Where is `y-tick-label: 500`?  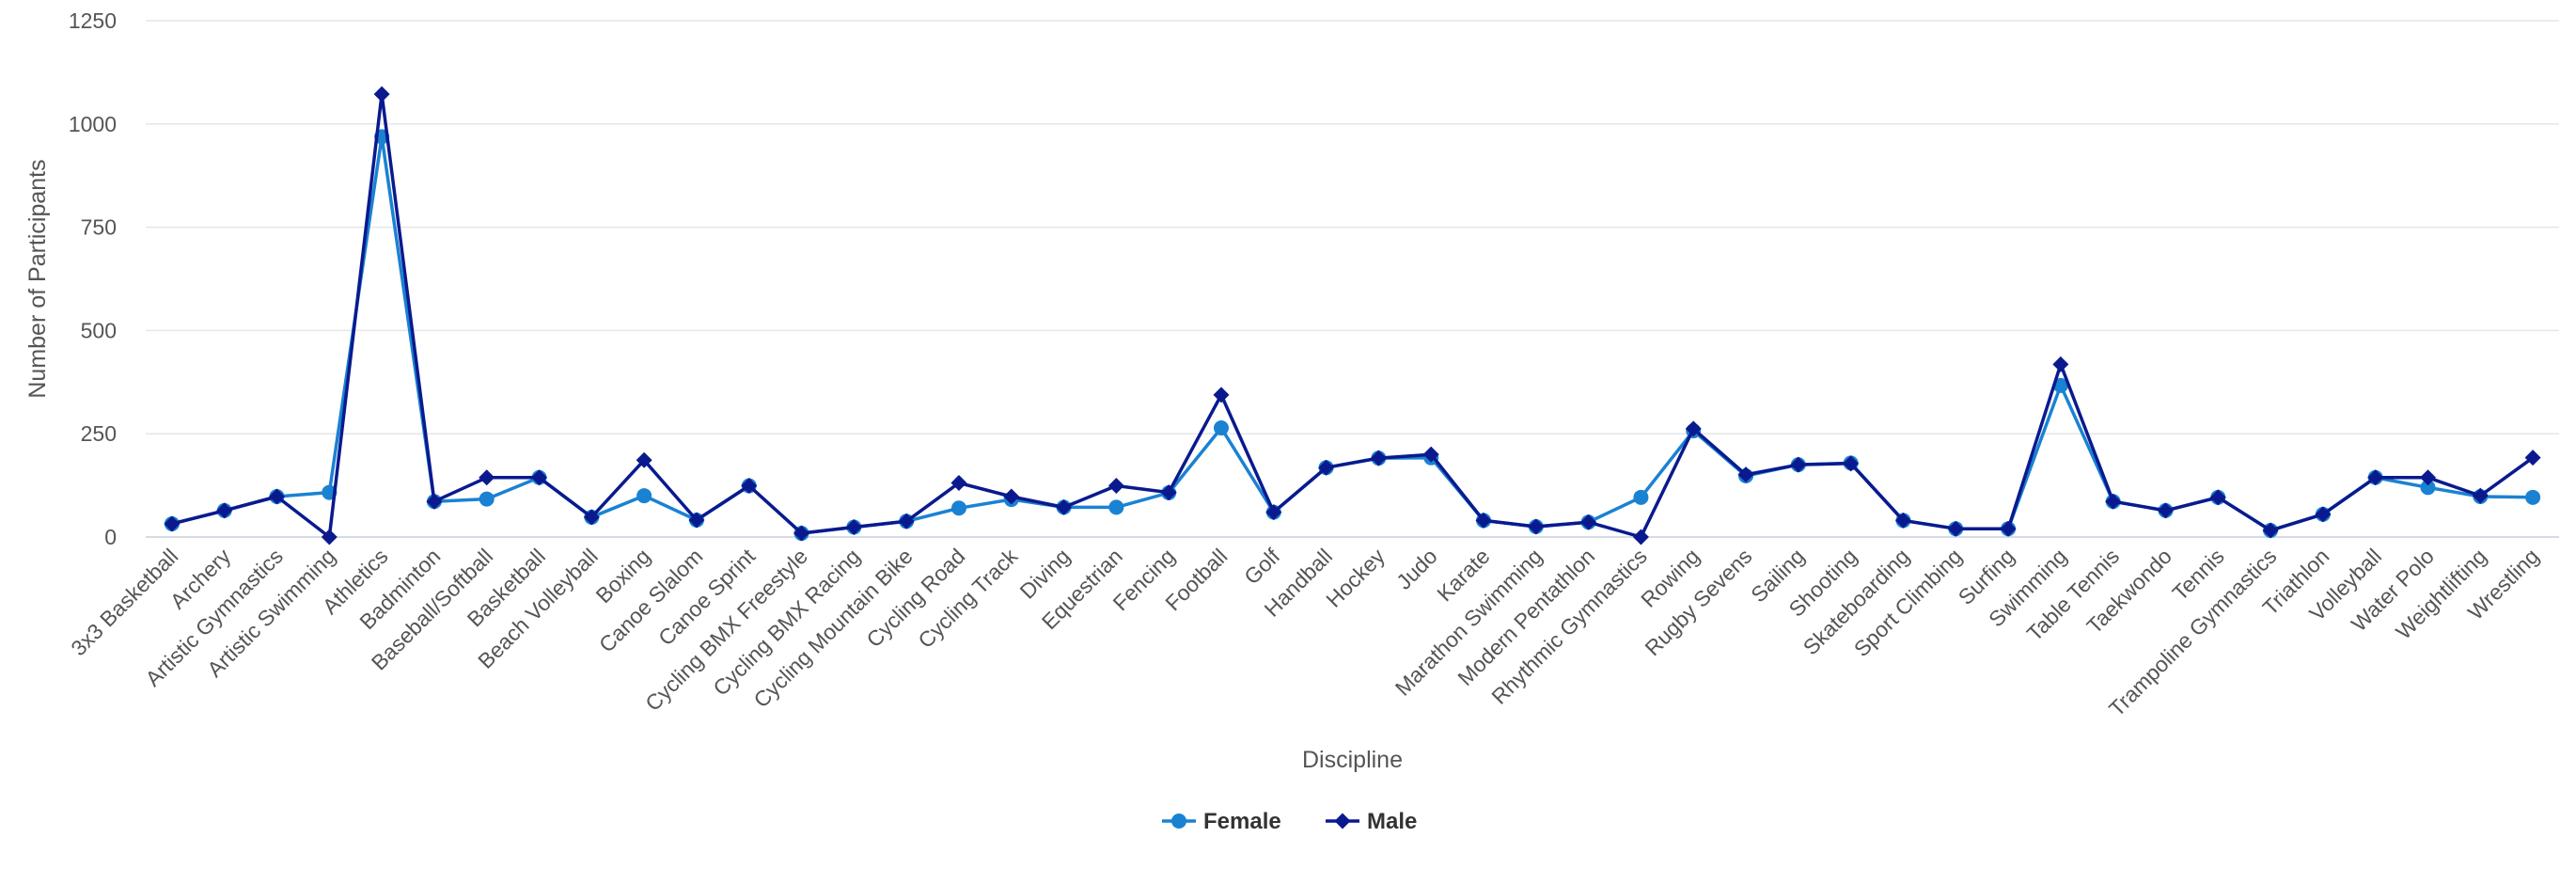 y-tick-label: 500 is located at coordinates (99, 330).